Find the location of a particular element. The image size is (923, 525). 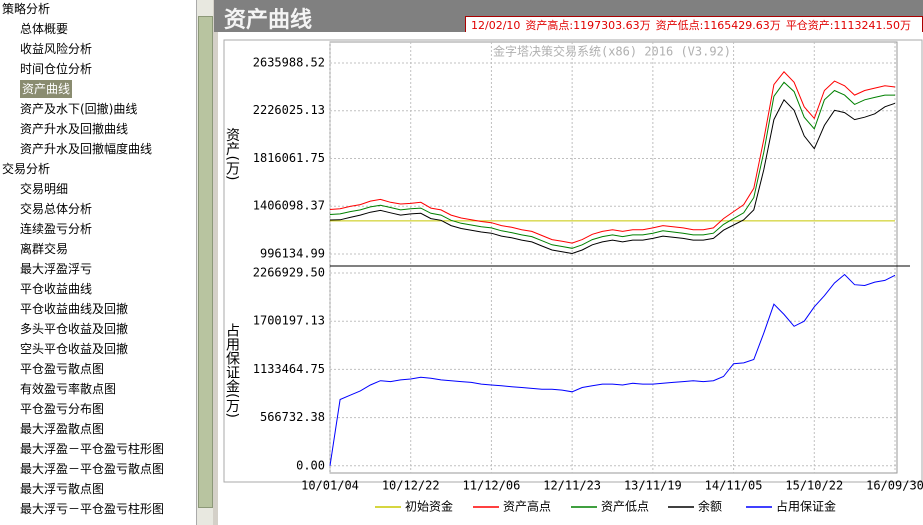

x-tick-label: 16/09/30 is located at coordinates (894, 486).